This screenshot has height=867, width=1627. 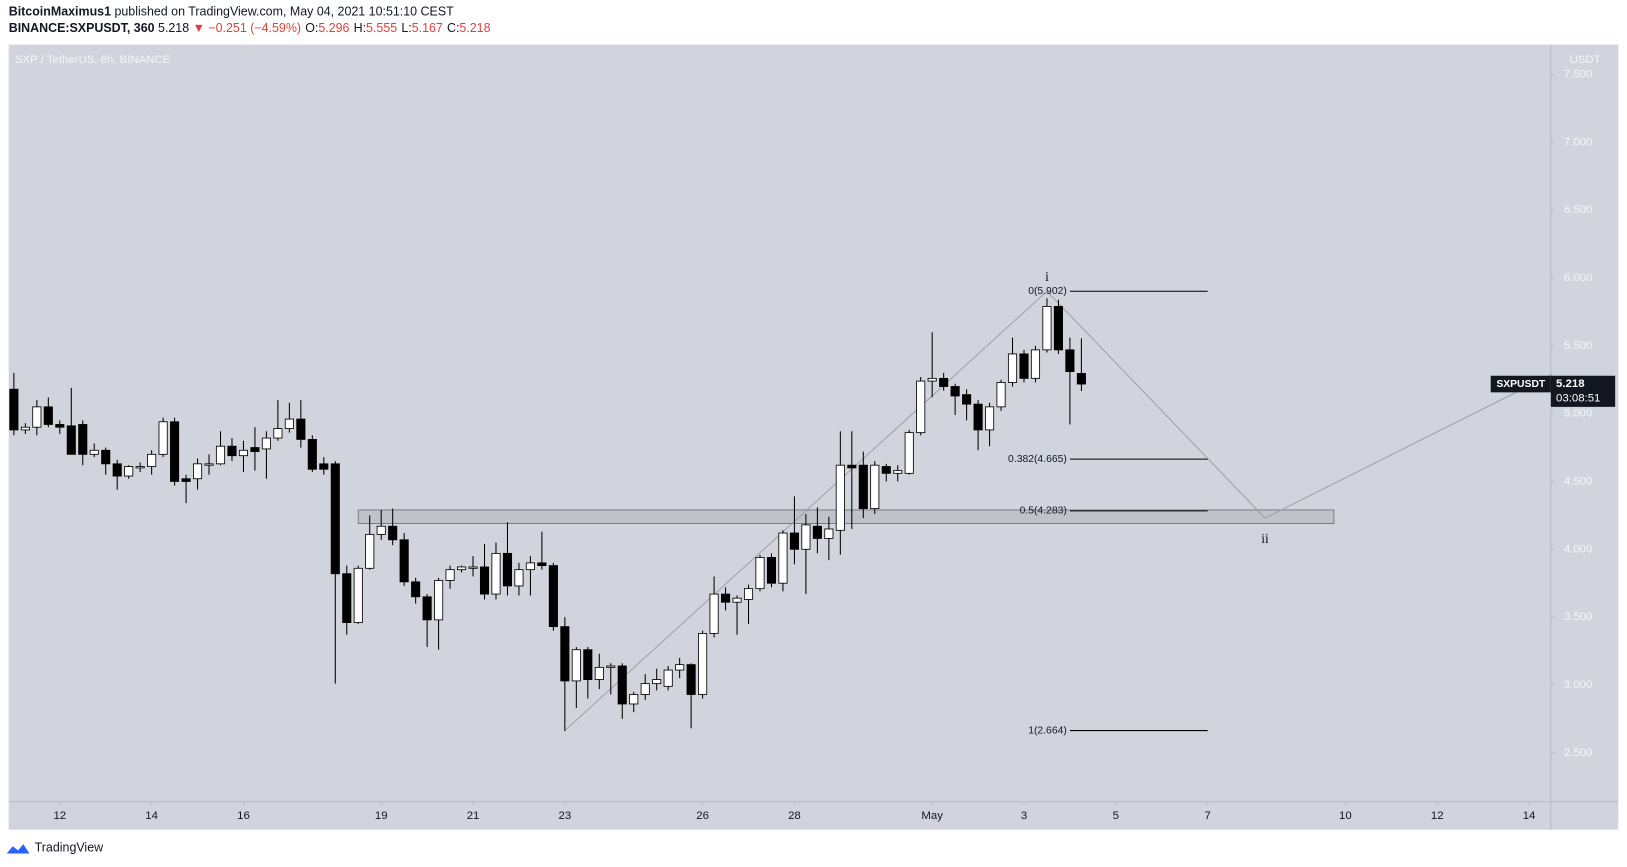 What do you see at coordinates (381, 816) in the screenshot?
I see `x-tick-label: 19` at bounding box center [381, 816].